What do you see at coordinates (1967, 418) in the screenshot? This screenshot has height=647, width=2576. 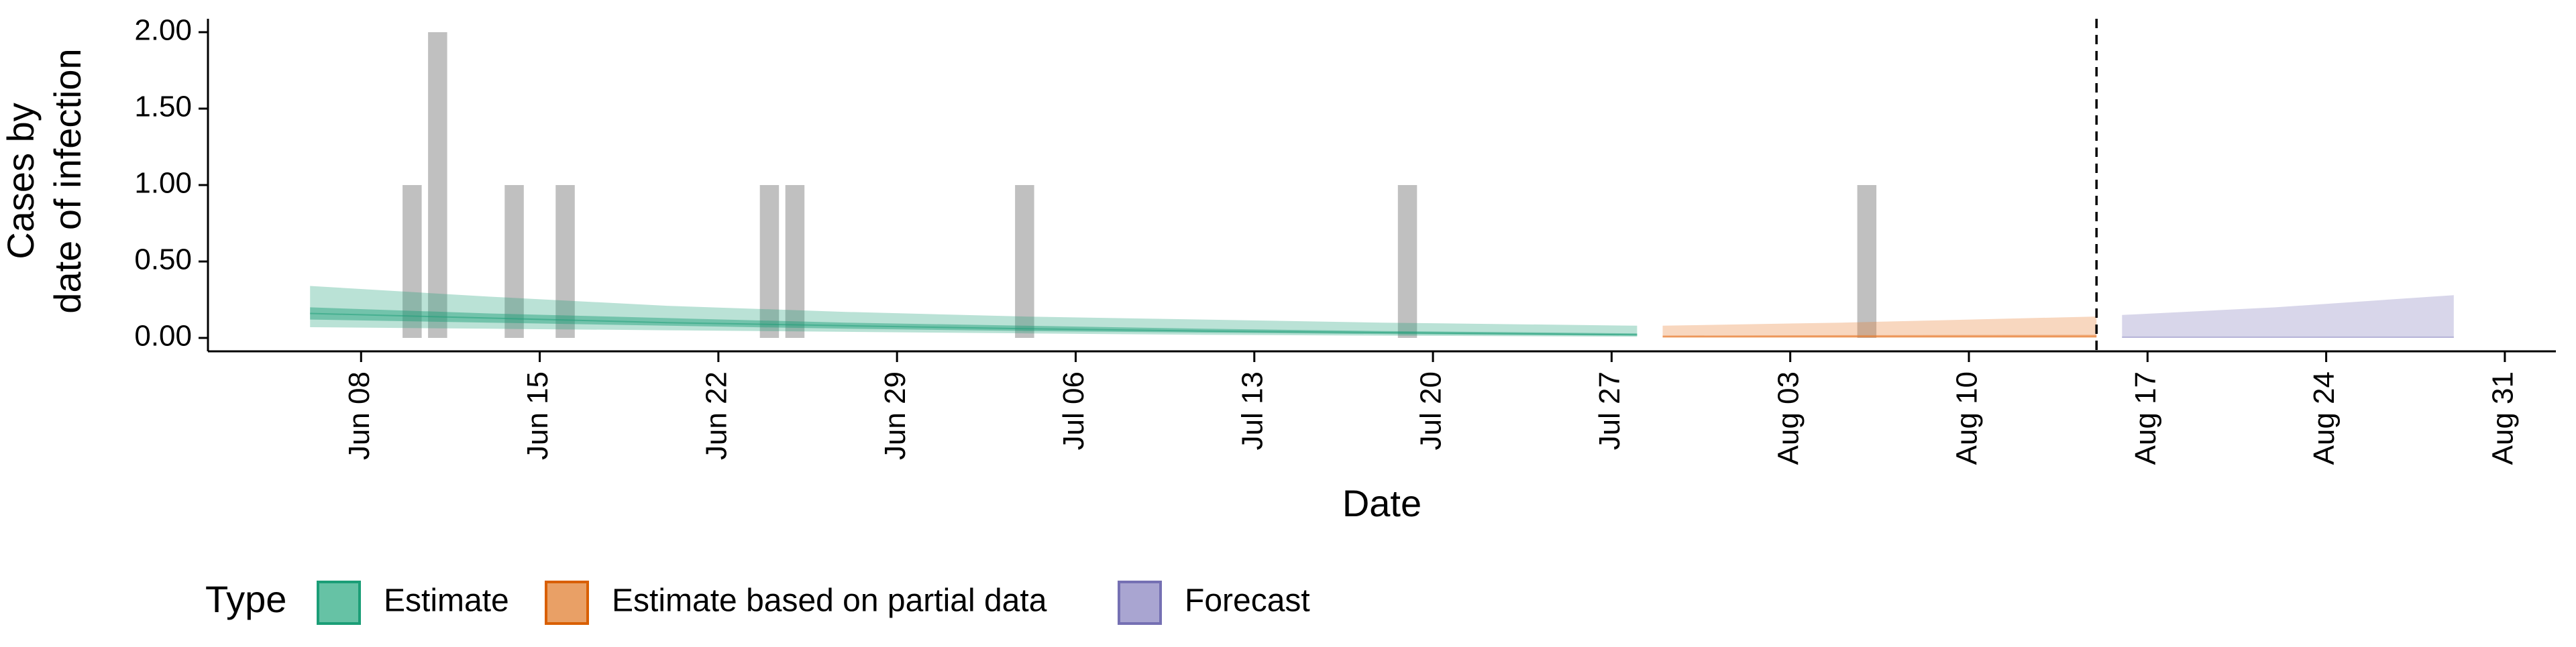 I see `x-tick-label: Aug 10` at bounding box center [1967, 418].